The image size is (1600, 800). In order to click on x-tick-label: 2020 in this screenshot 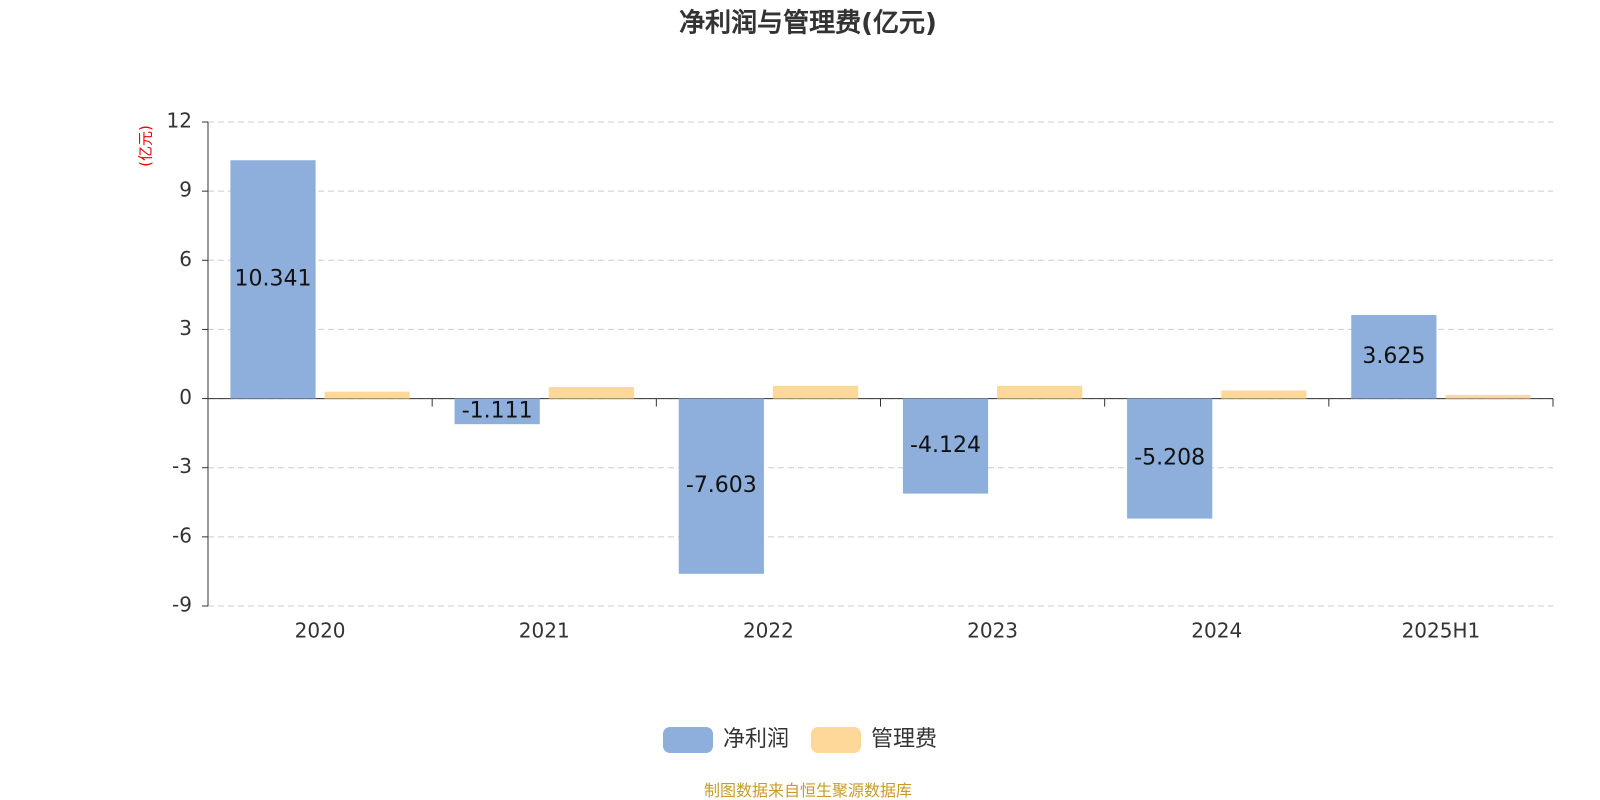, I will do `click(320, 631)`.